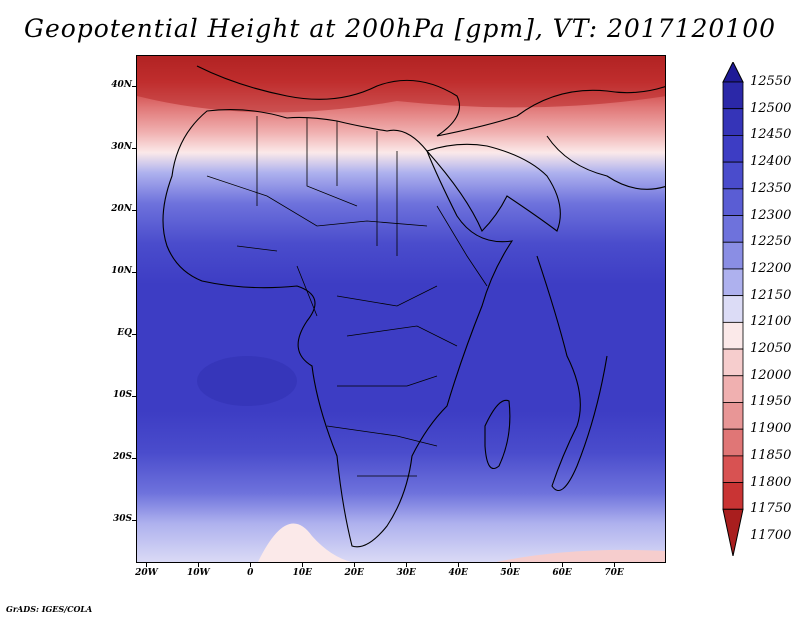 The height and width of the screenshot is (618, 800). I want to click on colorbar-level-label: 12200, so click(771, 268).